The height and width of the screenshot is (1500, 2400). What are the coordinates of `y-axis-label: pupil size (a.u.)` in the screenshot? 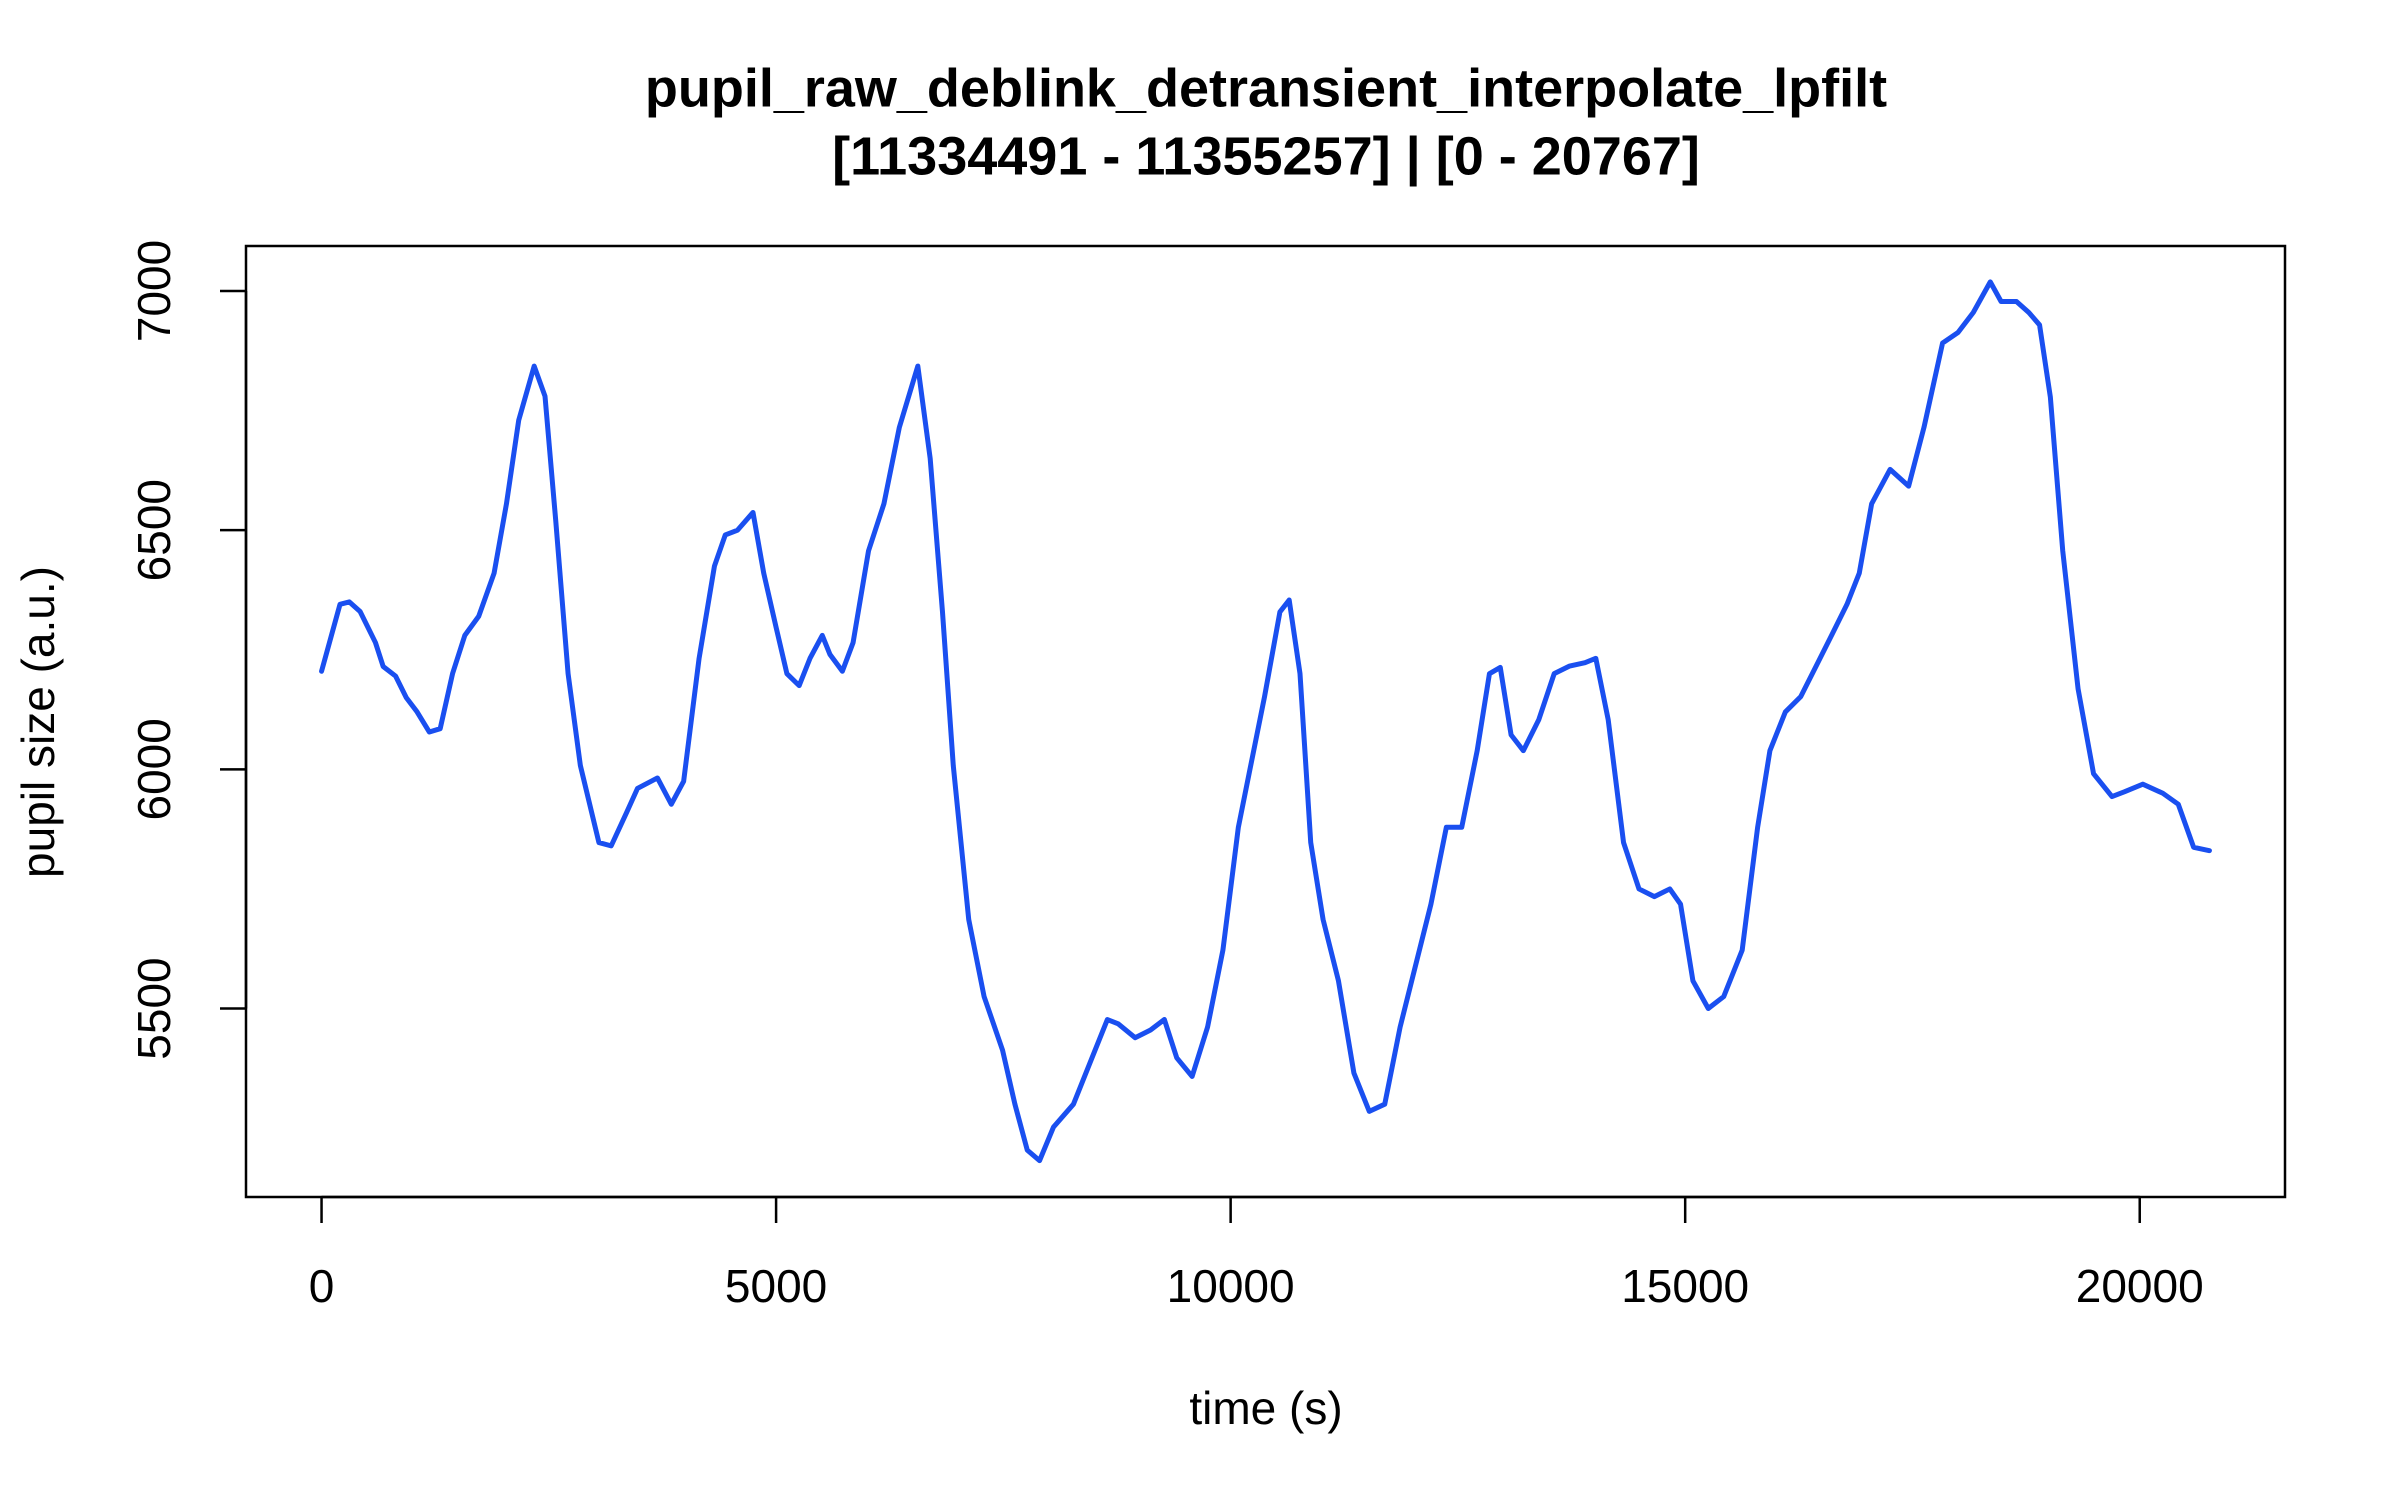 It's located at (38, 722).